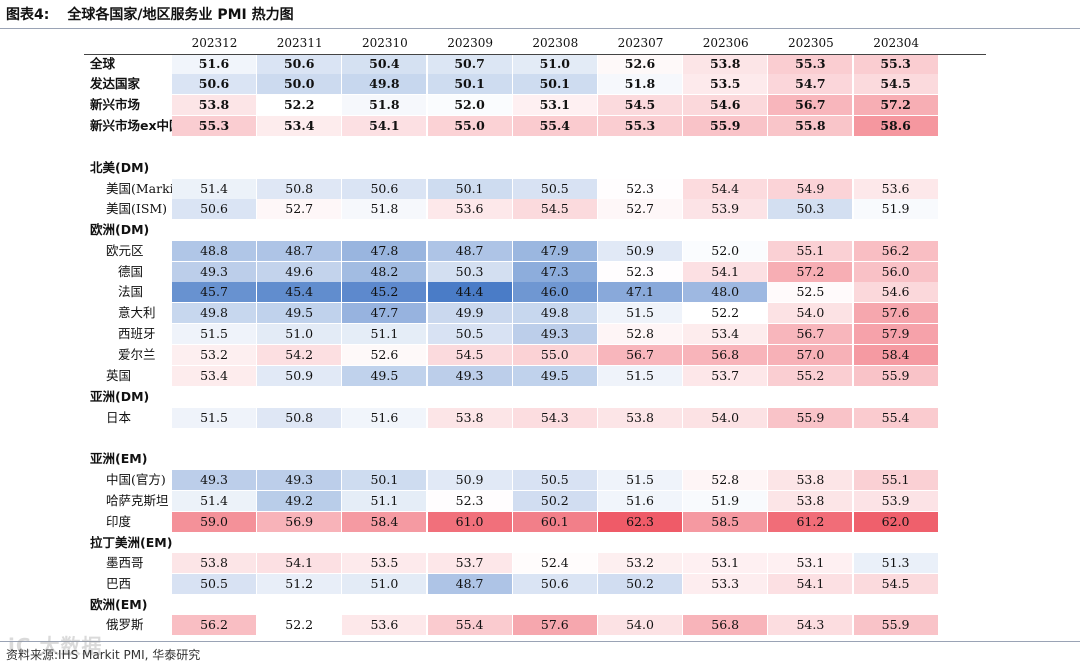  Describe the element at coordinates (384, 584) in the screenshot. I see `heatmap-cell: 51.0` at that location.